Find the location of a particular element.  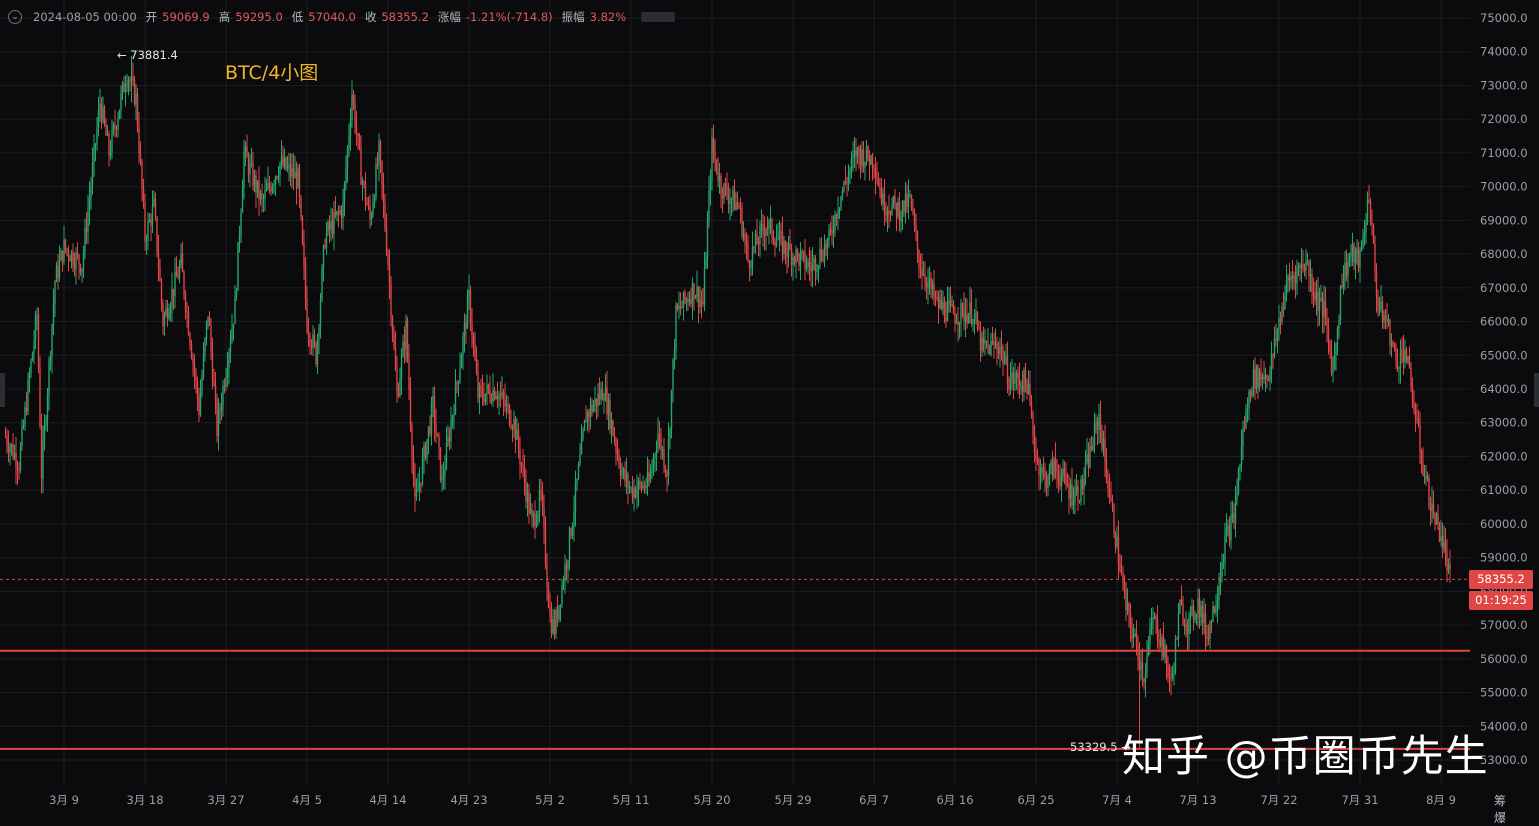

right-panel-handle is located at coordinates (1536, 390).